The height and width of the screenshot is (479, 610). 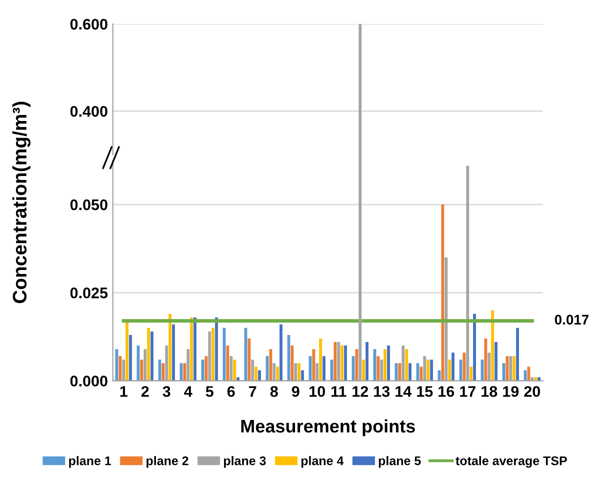 What do you see at coordinates (532, 391) in the screenshot?
I see `x-tick-label: 20` at bounding box center [532, 391].